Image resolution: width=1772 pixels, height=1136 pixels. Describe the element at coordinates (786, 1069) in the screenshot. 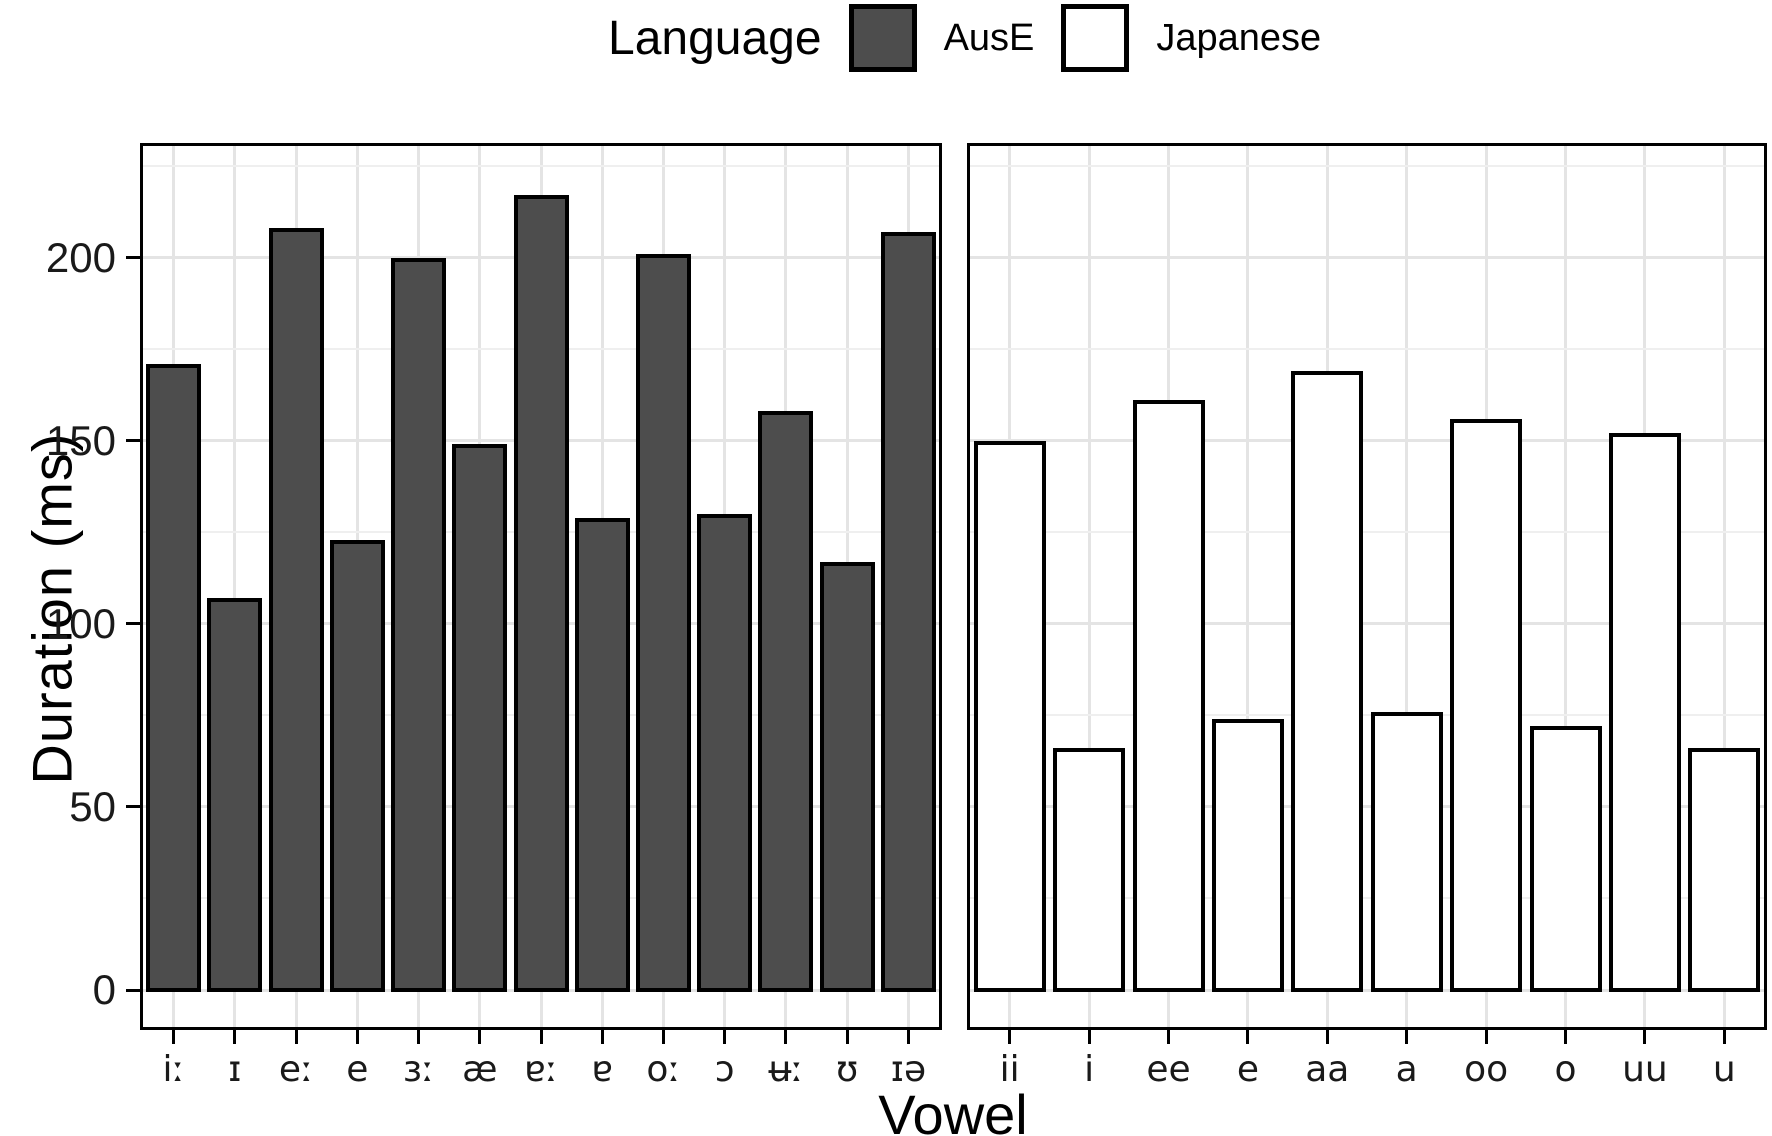

I see `x-tick-label: ʉː` at that location.